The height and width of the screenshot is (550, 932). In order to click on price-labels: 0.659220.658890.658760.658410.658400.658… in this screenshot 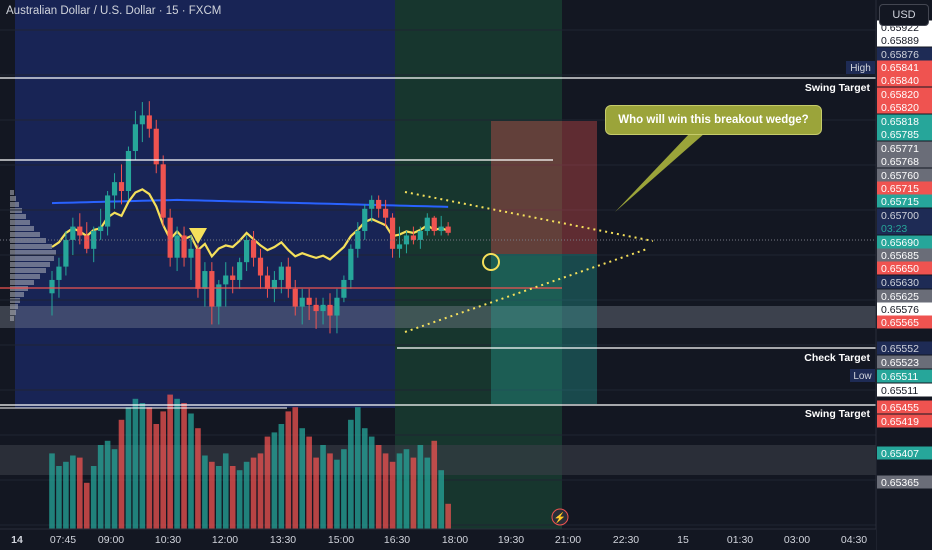, I will do `click(904, 254)`.